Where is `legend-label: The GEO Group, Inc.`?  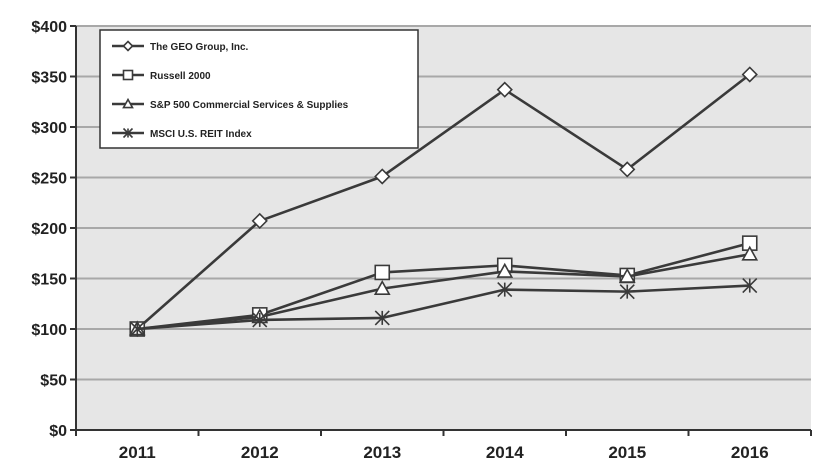 legend-label: The GEO Group, Inc. is located at coordinates (199, 47).